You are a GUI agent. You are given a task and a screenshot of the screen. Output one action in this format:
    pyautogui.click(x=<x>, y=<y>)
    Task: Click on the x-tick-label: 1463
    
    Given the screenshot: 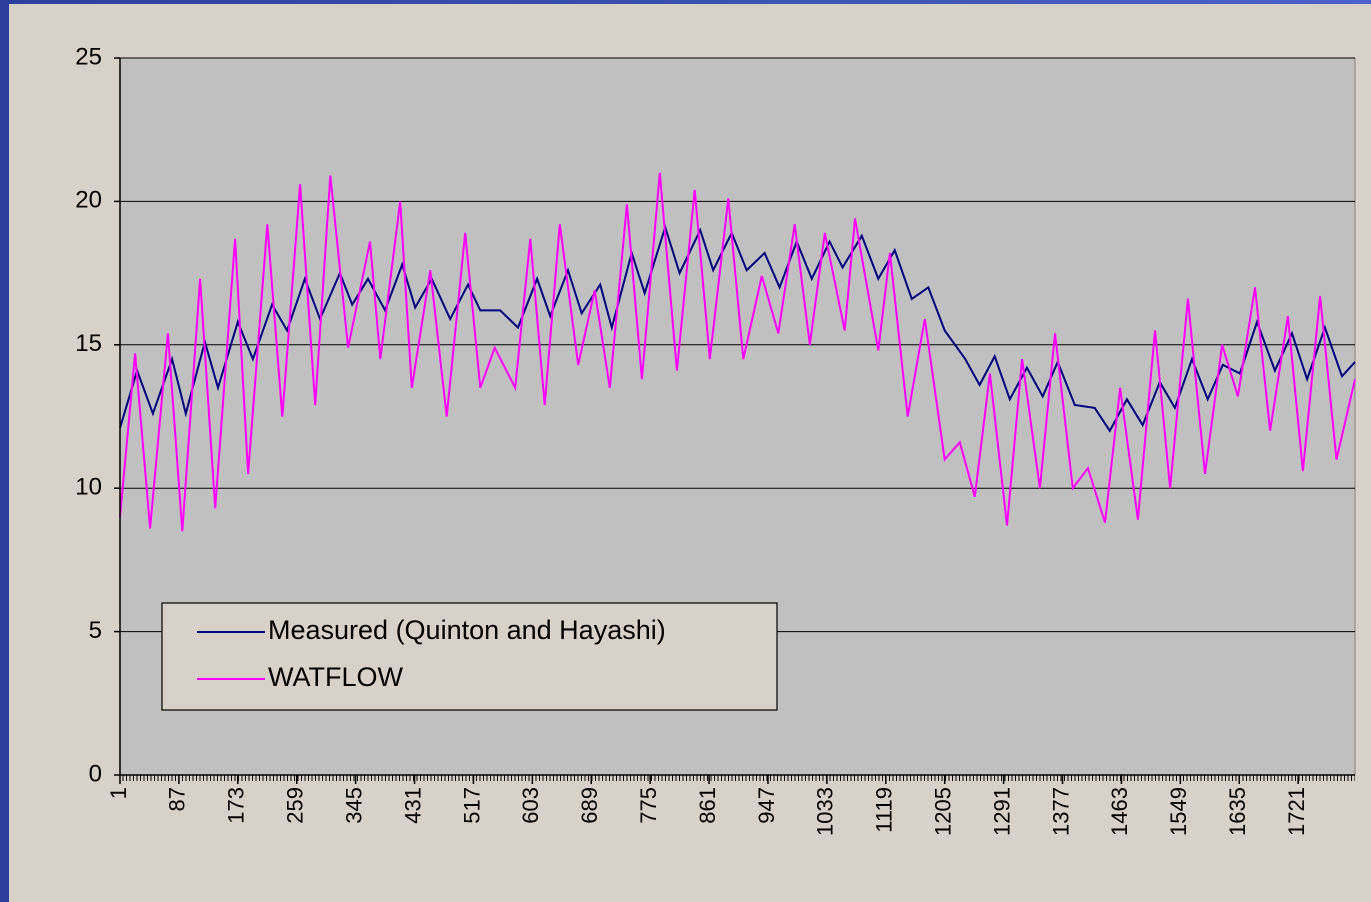 What is the action you would take?
    pyautogui.click(x=1119, y=811)
    